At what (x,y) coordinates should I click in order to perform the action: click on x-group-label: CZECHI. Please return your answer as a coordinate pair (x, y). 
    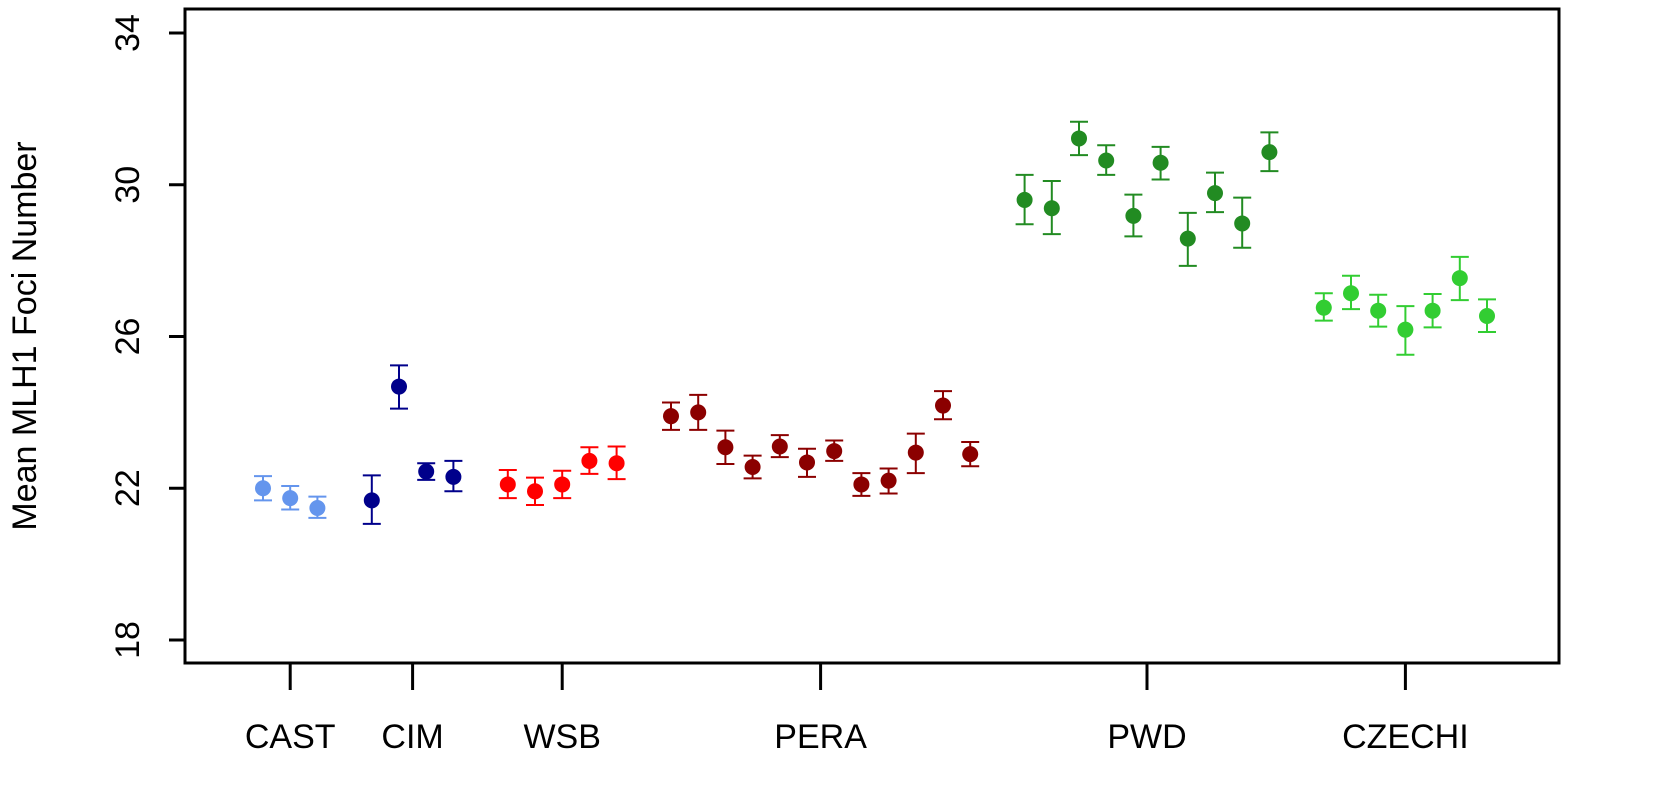
    Looking at the image, I should click on (1405, 737).